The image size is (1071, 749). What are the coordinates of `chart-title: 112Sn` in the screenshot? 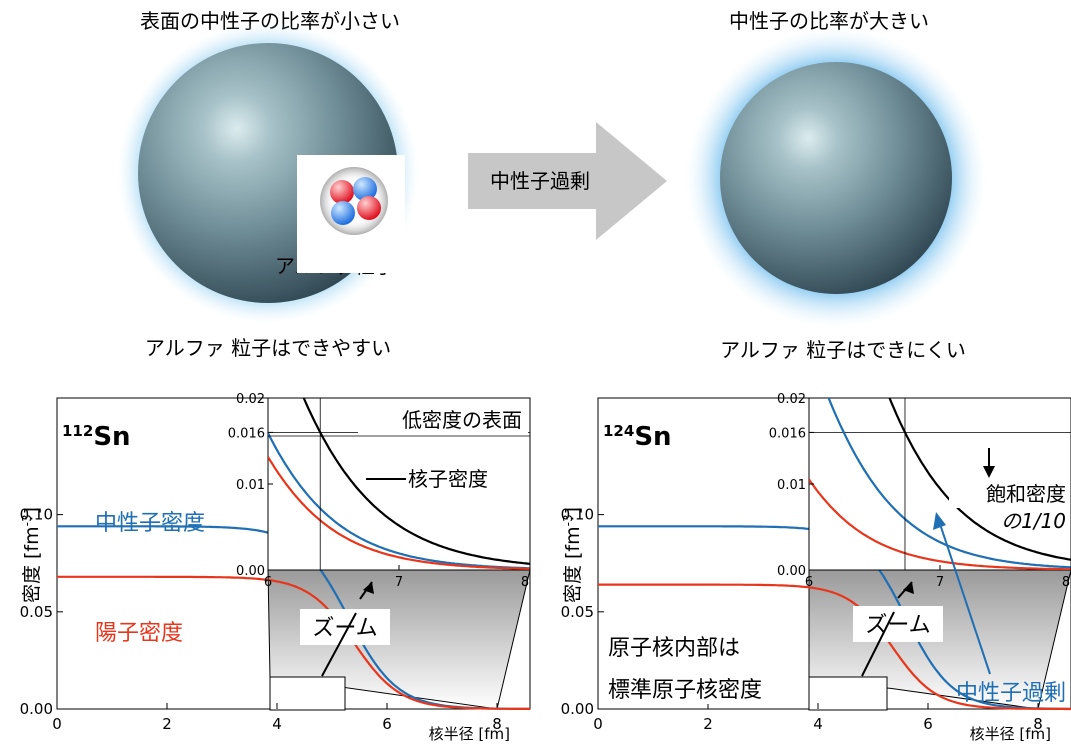 It's located at (96, 437).